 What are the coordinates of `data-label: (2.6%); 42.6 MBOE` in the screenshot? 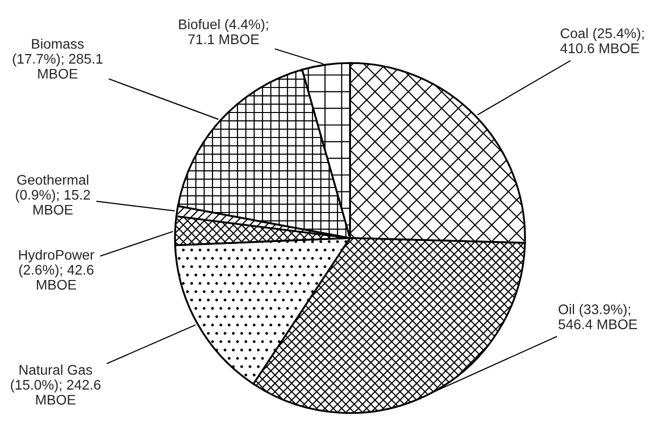 It's located at (56, 277).